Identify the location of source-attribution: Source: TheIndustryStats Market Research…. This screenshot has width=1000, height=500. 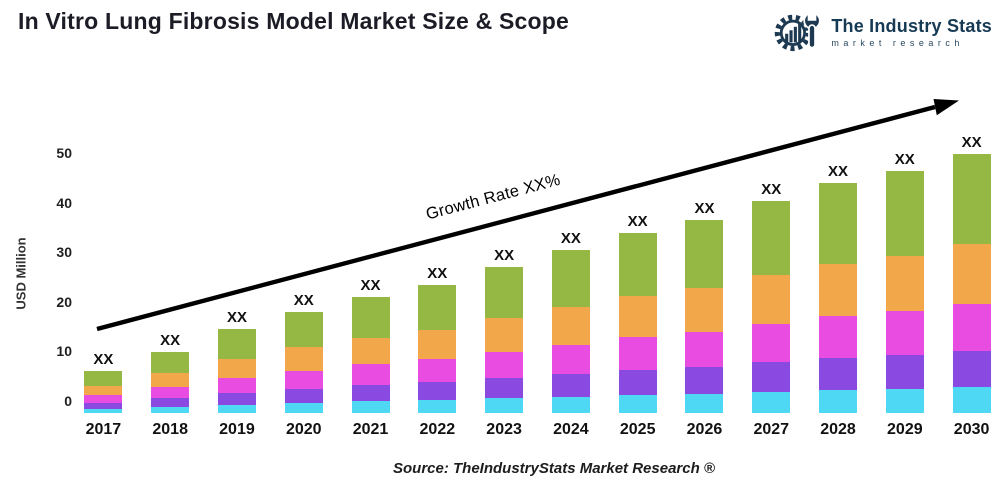
(554, 468).